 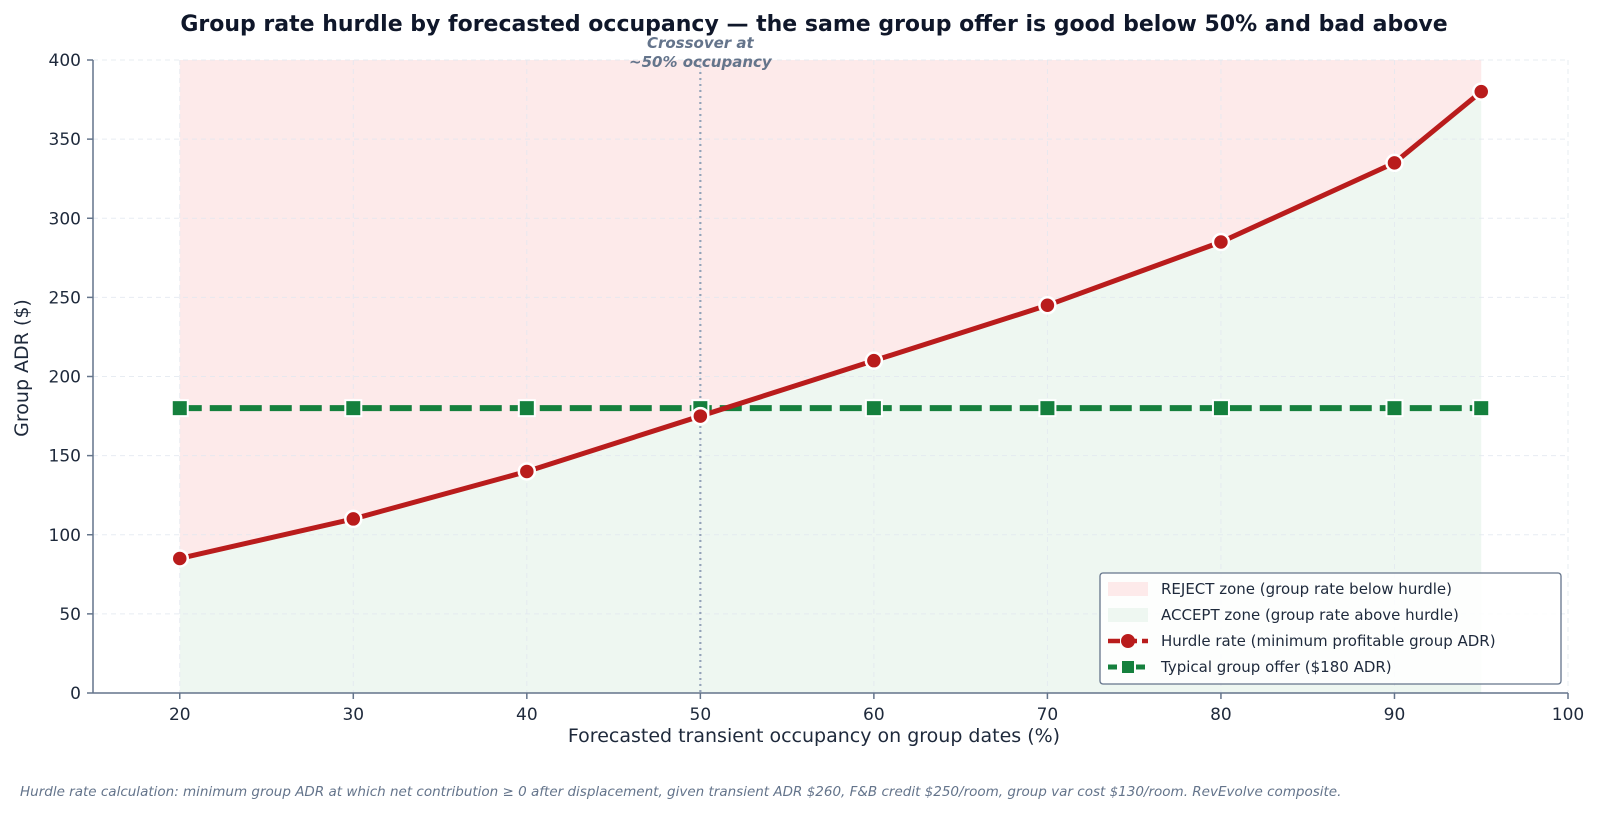 What do you see at coordinates (1276, 667) in the screenshot?
I see `legend-offer-label: Typical group offer ($180 ADR)` at bounding box center [1276, 667].